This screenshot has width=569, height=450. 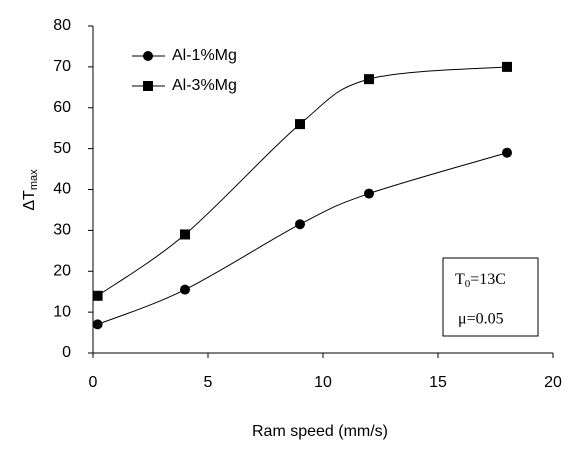 I want to click on y-tick-label: 30, so click(x=62, y=230).